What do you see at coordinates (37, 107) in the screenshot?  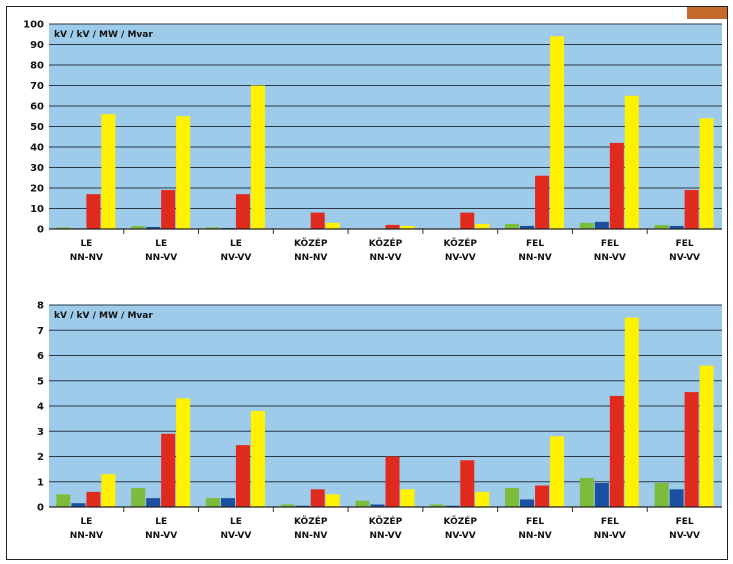 I see `y-tick-label: 60` at bounding box center [37, 107].